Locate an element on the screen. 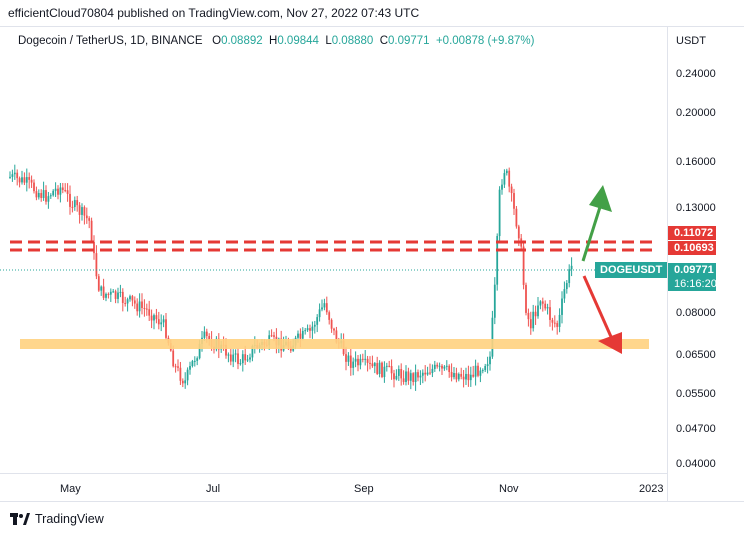 This screenshot has width=744, height=538. brand-label: TradingView is located at coordinates (69, 519).